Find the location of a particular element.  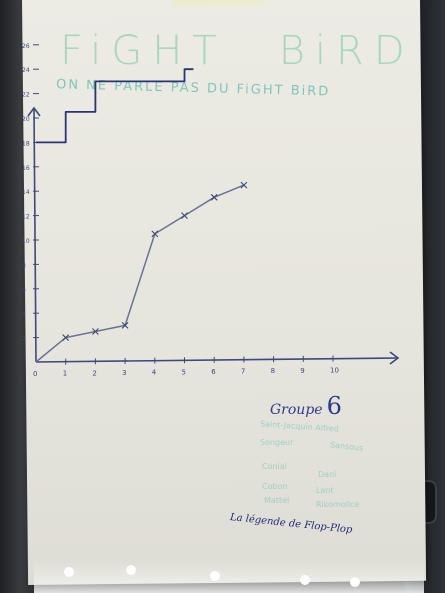

member-name: Cobon is located at coordinates (275, 486).